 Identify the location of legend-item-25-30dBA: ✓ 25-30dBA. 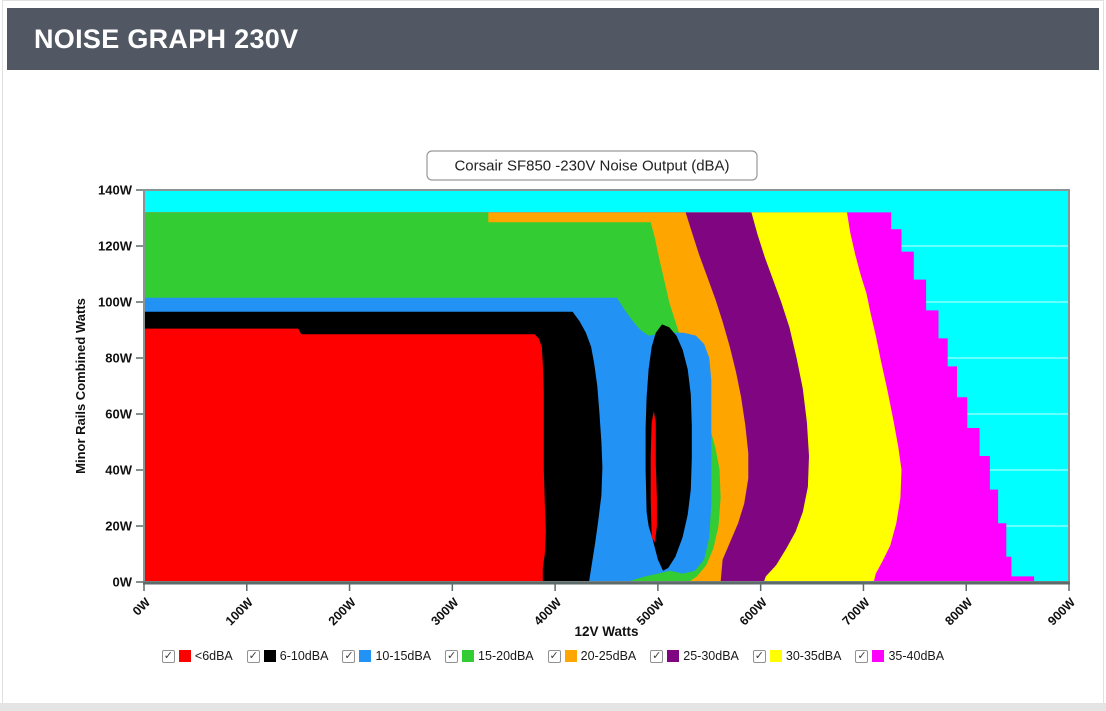
(694, 656).